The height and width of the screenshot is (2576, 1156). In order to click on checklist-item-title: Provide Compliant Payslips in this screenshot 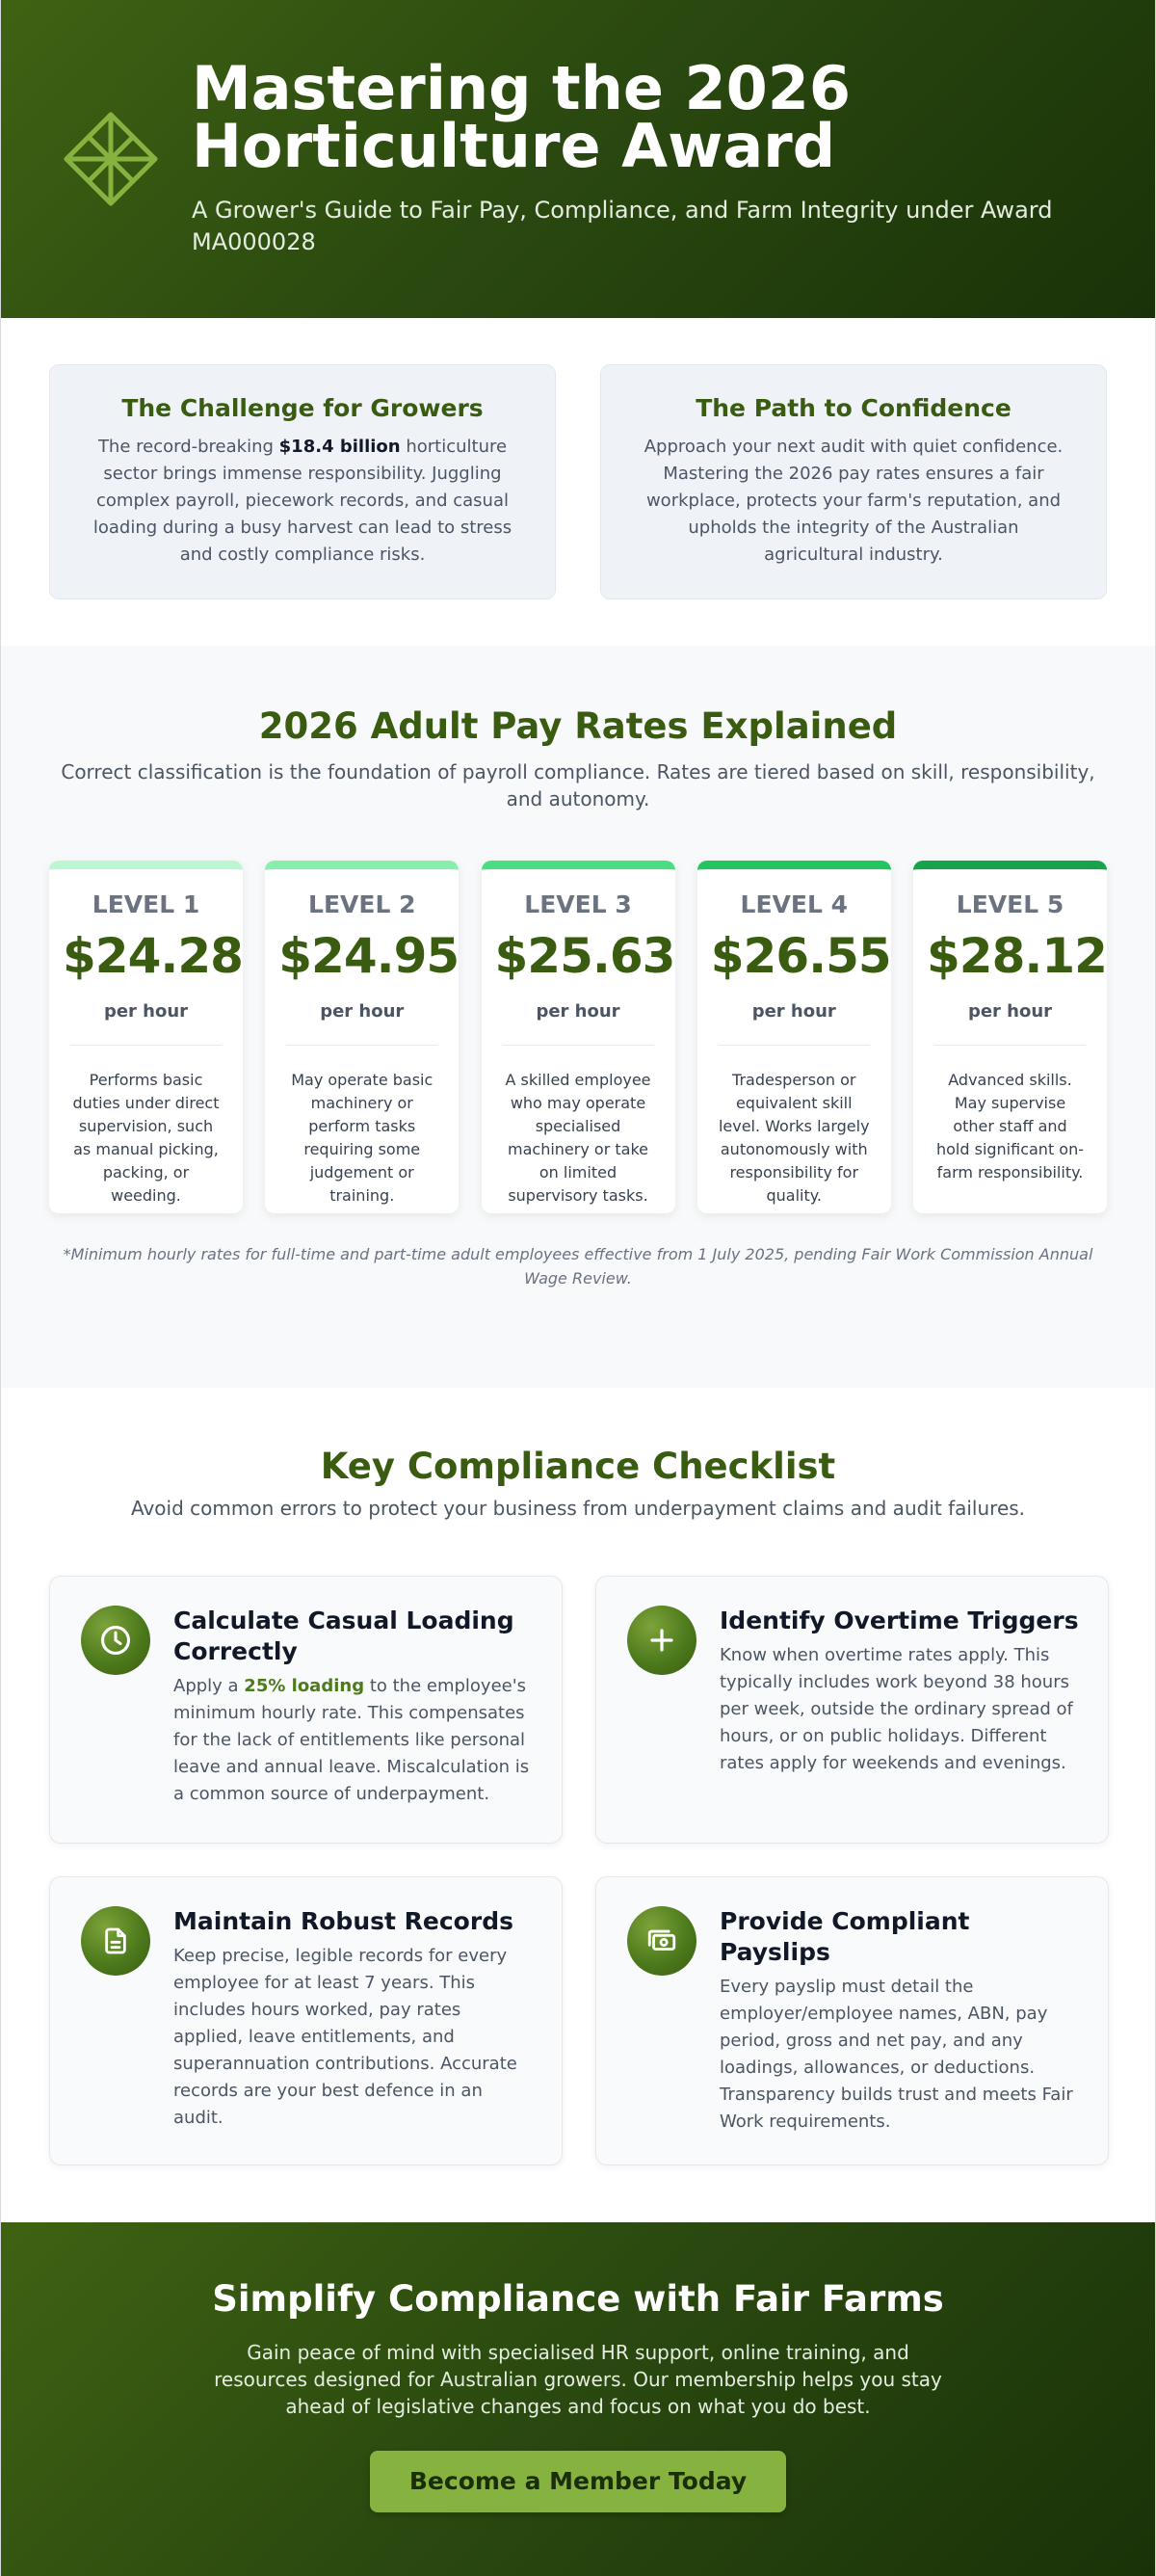, I will do `click(845, 1936)`.